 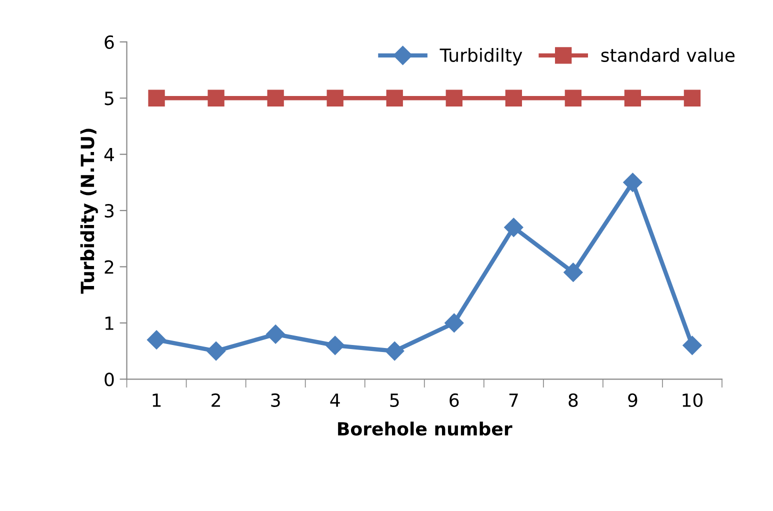 What do you see at coordinates (481, 57) in the screenshot?
I see `legend-label: Turbidilty` at bounding box center [481, 57].